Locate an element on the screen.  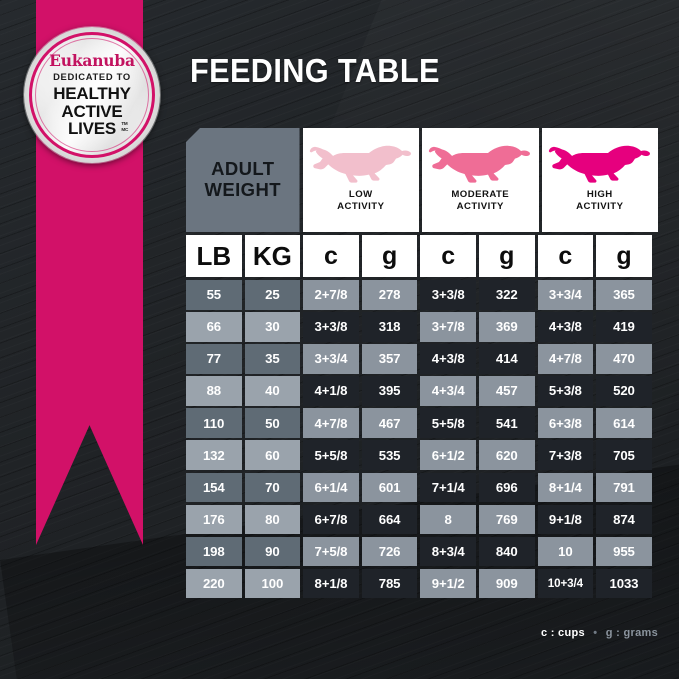
cell-weight-kg: 80 is located at coordinates (272, 519).